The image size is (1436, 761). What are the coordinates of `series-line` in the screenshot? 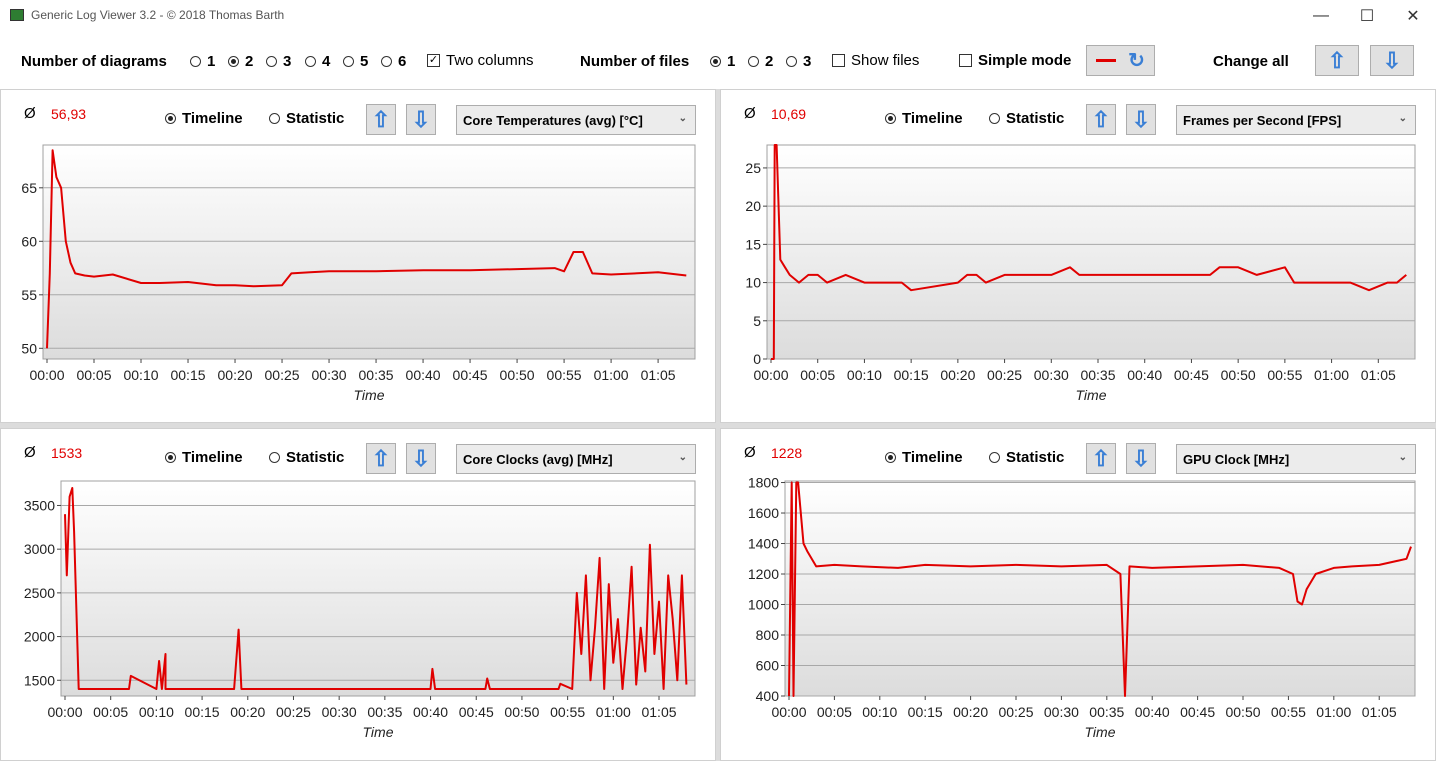 It's located at (366, 249).